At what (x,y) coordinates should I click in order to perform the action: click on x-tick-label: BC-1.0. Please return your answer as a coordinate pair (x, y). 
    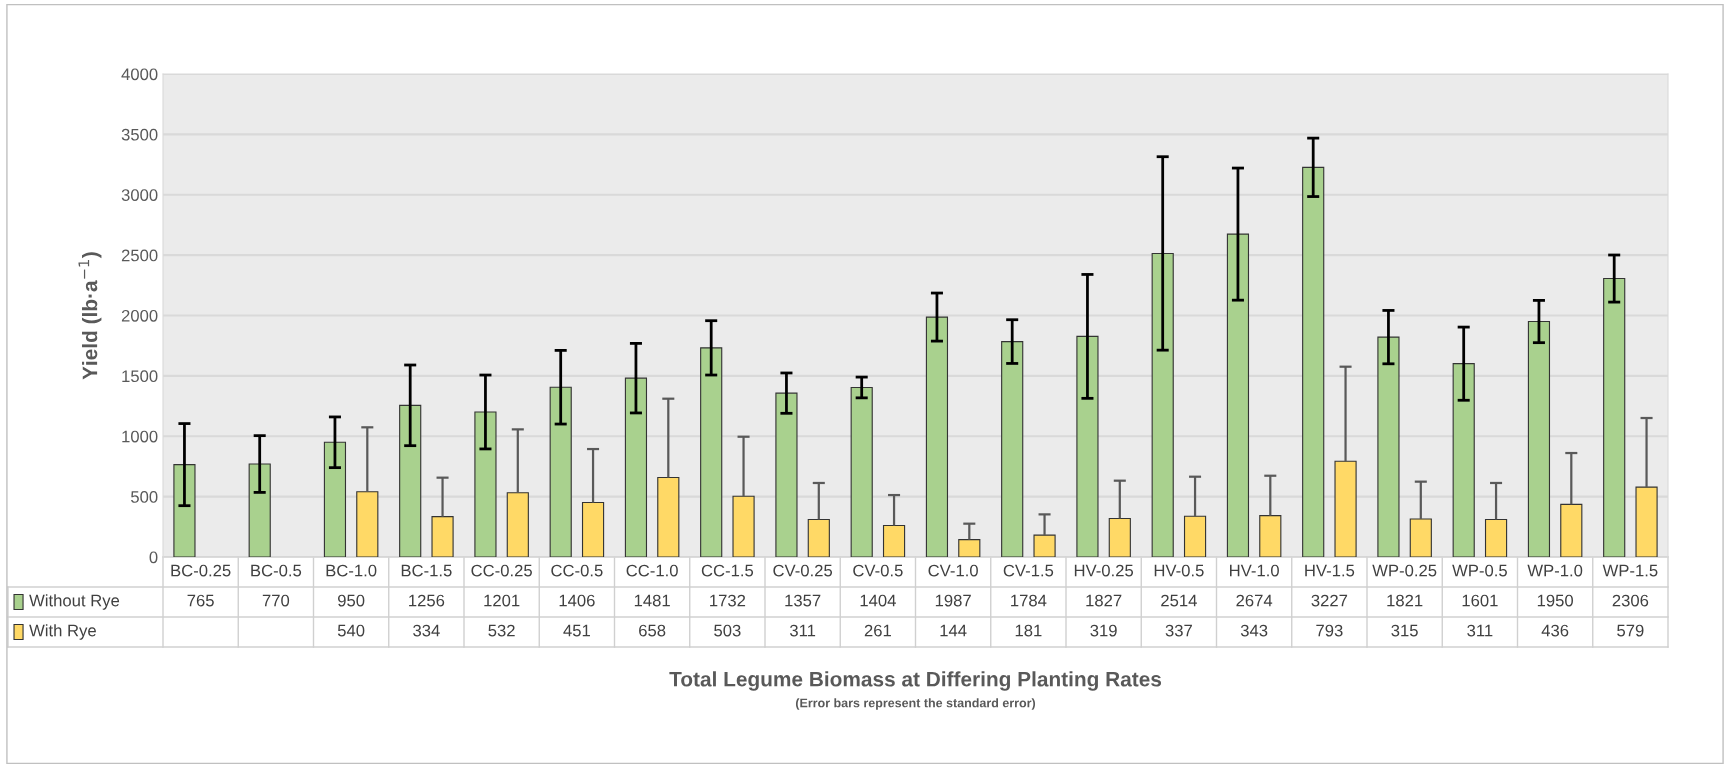
    Looking at the image, I should click on (351, 570).